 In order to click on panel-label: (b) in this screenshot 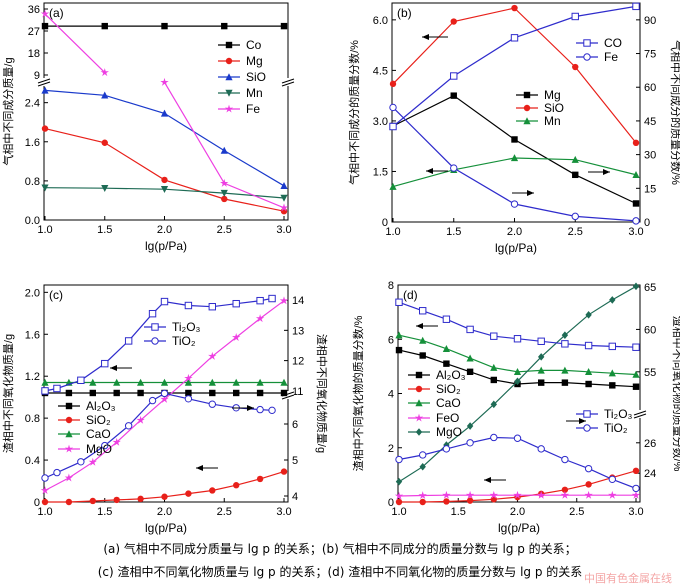, I will do `click(404, 13)`.